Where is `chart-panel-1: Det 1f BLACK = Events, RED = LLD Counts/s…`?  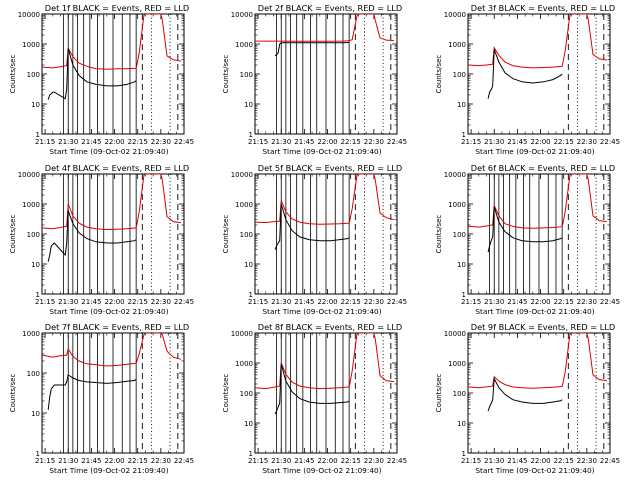 chart-panel-1: Det 1f BLACK = Events, RED = LLD Counts/s… is located at coordinates (101, 79).